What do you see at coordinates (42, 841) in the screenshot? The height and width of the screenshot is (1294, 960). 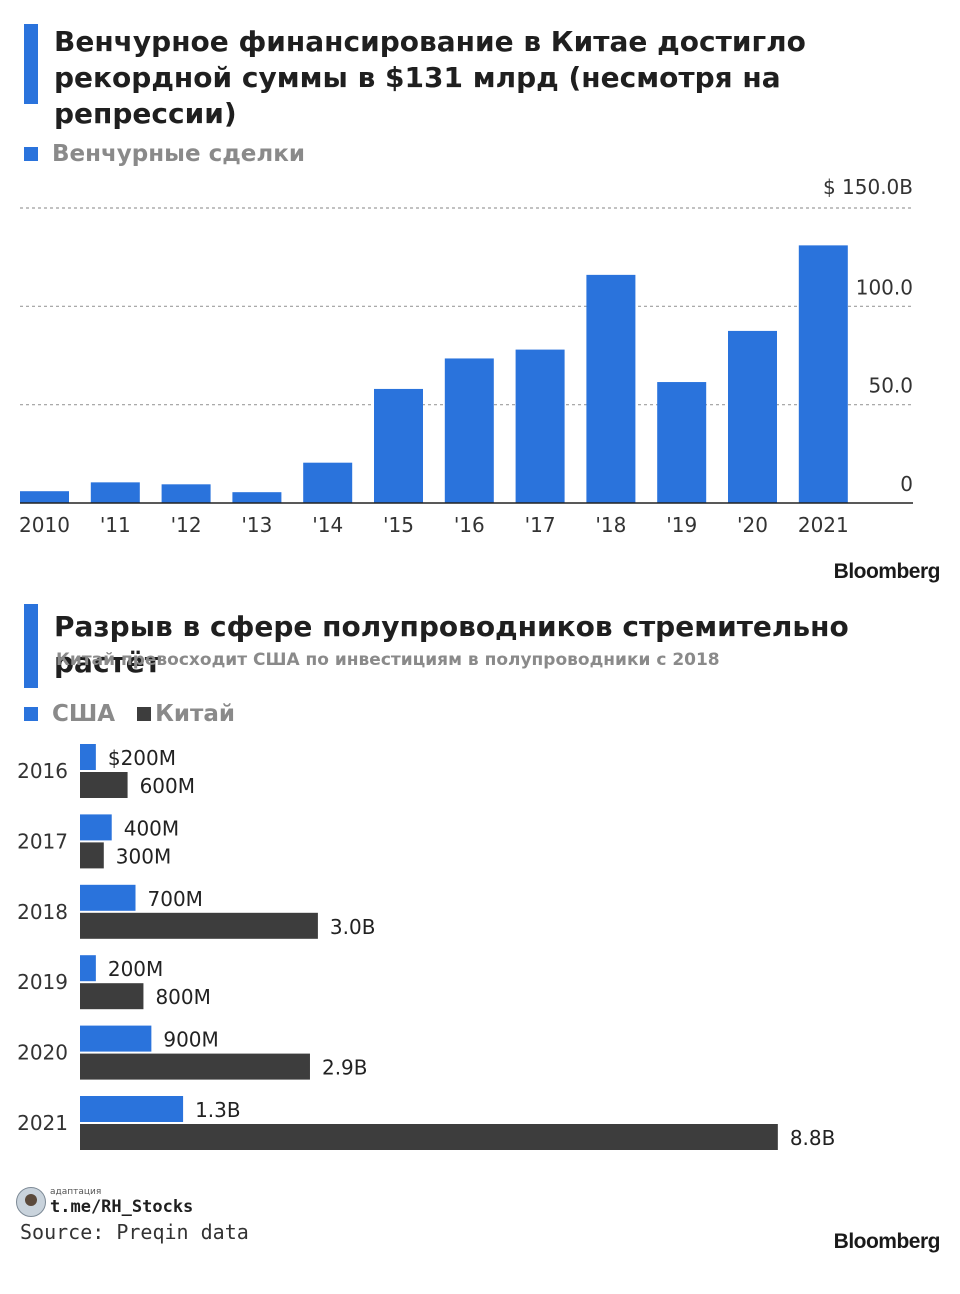 I see `y-category-label: 2017` at bounding box center [42, 841].